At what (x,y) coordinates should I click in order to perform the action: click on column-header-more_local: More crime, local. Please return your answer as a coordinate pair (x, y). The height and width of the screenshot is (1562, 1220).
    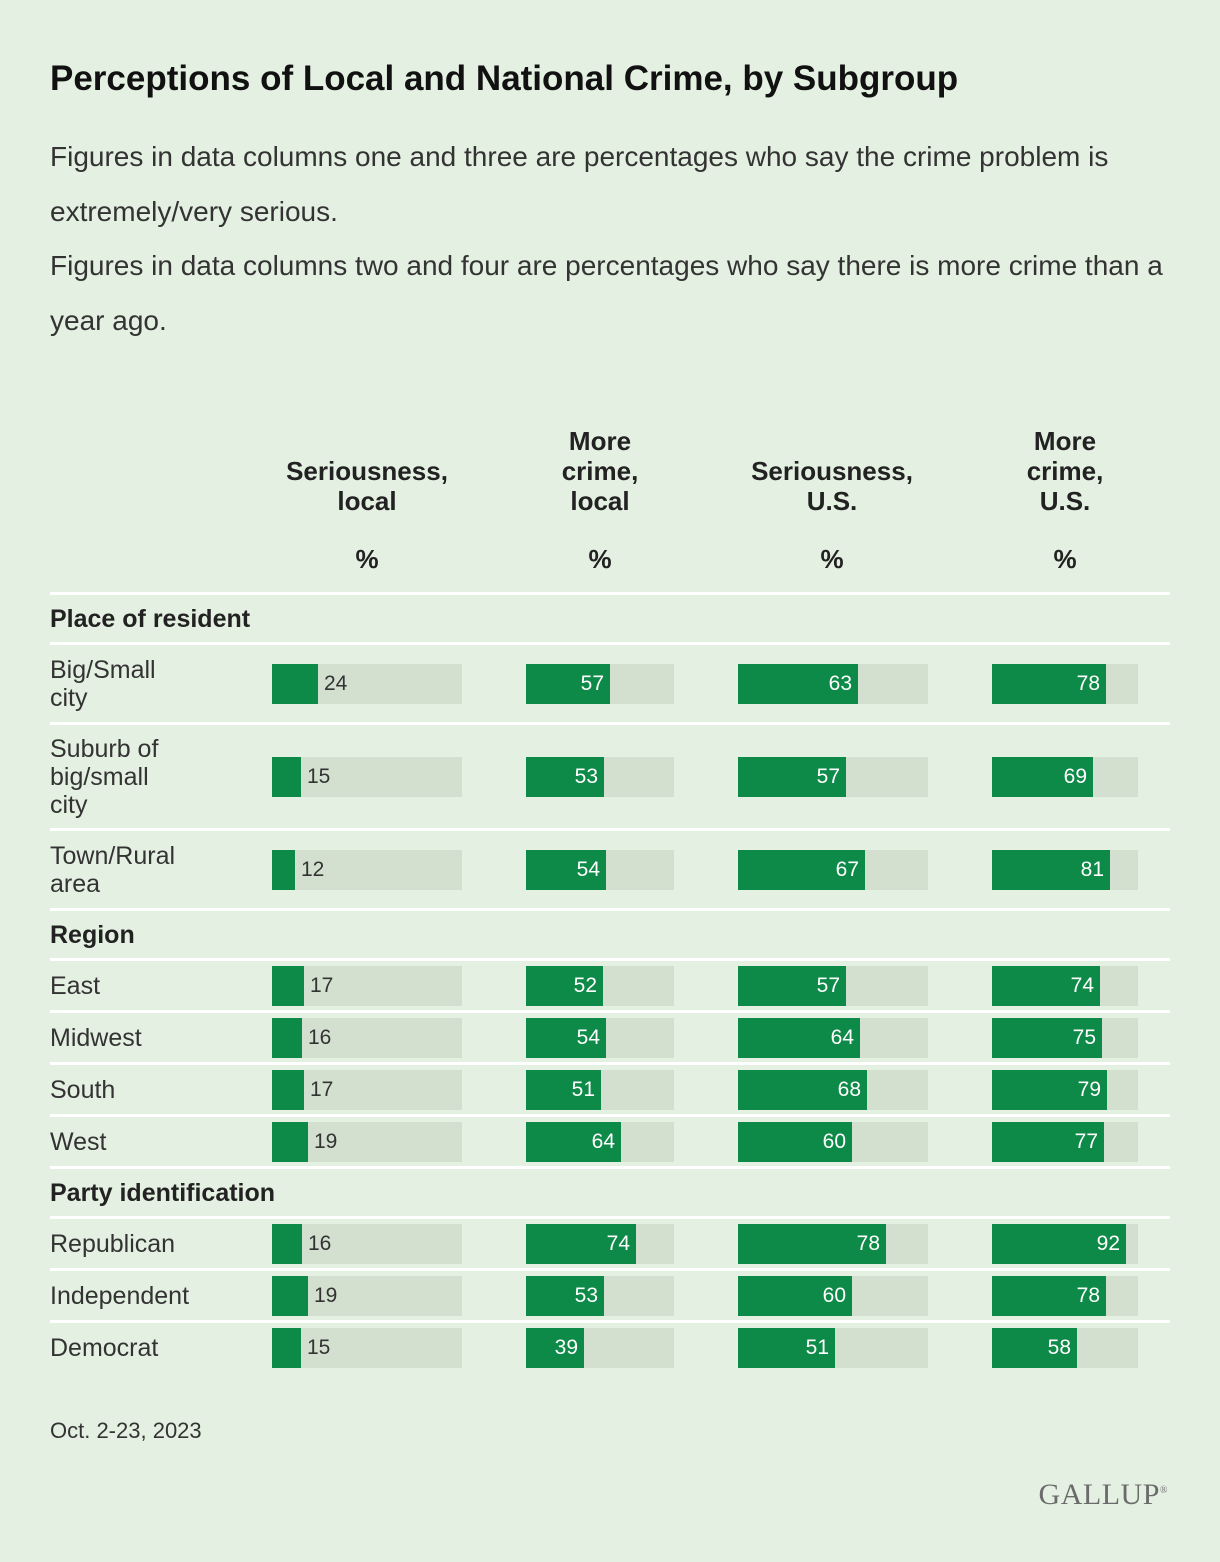
    Looking at the image, I should click on (600, 458).